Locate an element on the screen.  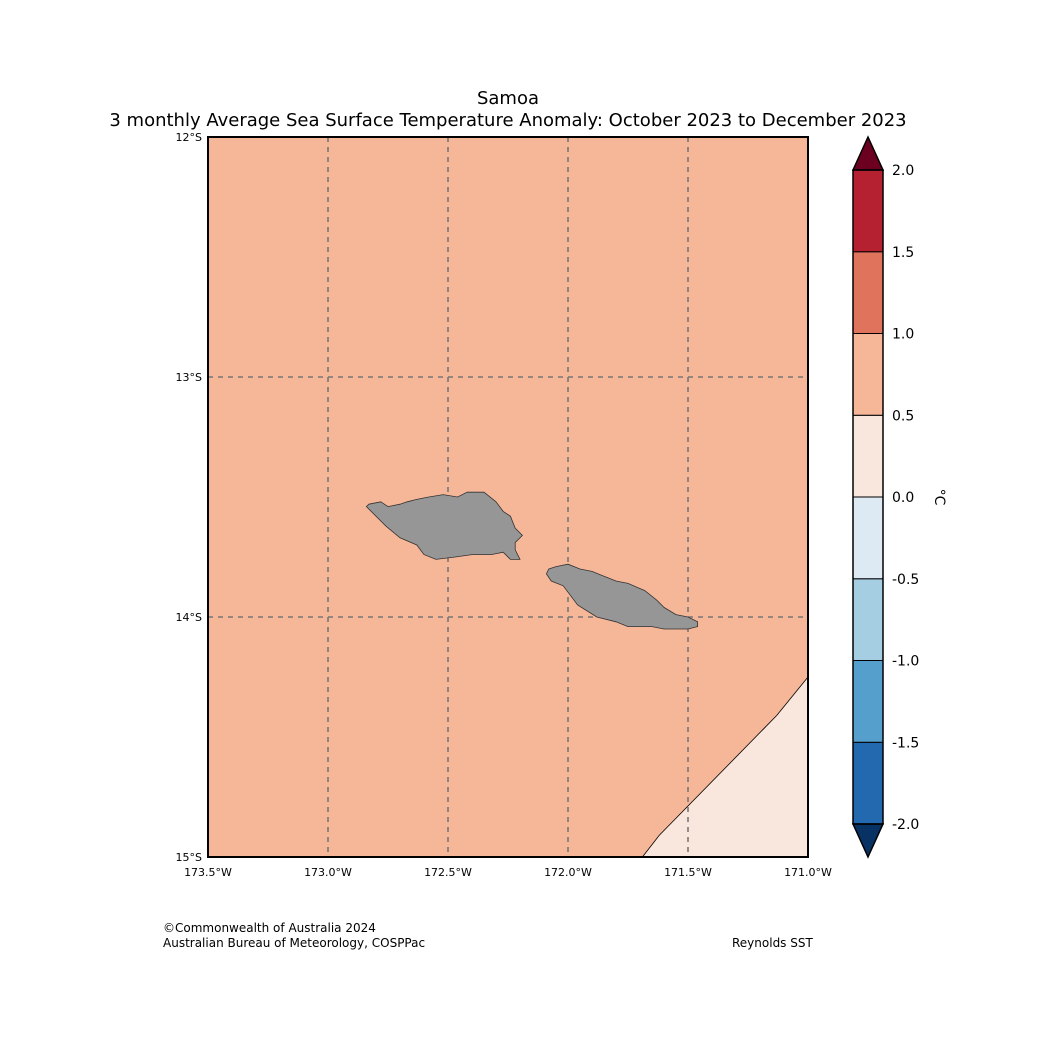
colorbar-tick-label: 0.0 is located at coordinates (903, 498).